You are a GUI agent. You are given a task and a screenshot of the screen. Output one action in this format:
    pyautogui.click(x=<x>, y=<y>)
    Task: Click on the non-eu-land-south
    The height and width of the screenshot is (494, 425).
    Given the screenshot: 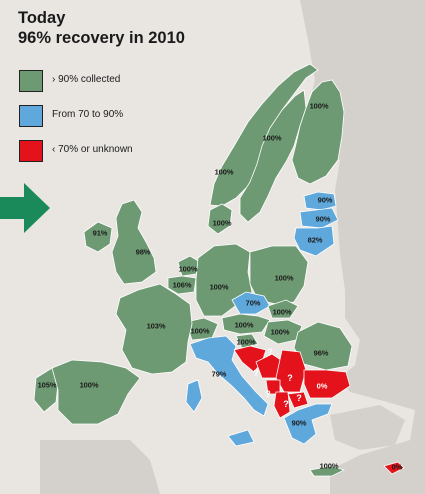 What is the action you would take?
    pyautogui.click(x=100, y=467)
    